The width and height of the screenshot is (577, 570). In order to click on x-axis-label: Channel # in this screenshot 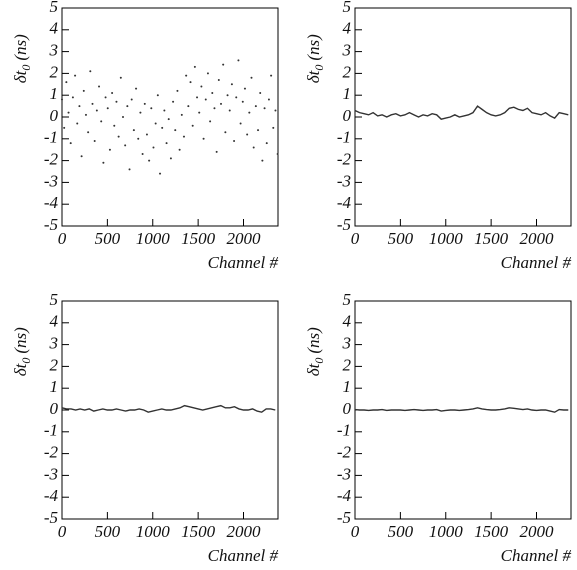, I will do `click(536, 262)`.